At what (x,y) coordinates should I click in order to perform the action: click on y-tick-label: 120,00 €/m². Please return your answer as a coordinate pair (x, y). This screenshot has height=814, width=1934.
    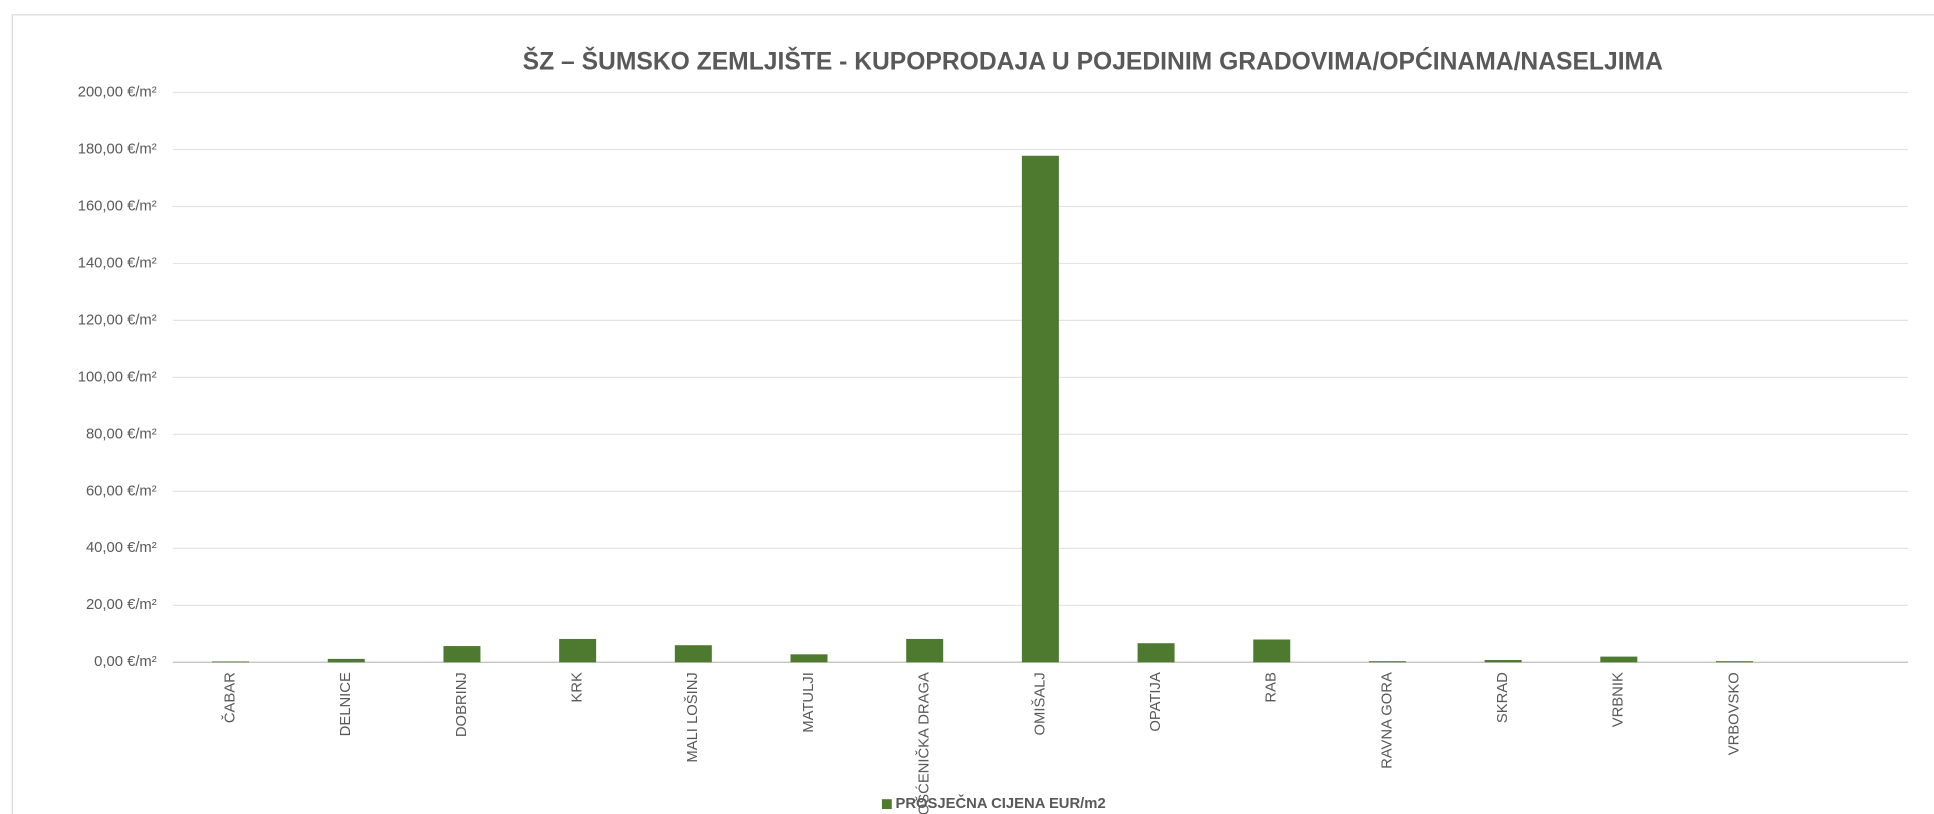
    Looking at the image, I should click on (117, 320).